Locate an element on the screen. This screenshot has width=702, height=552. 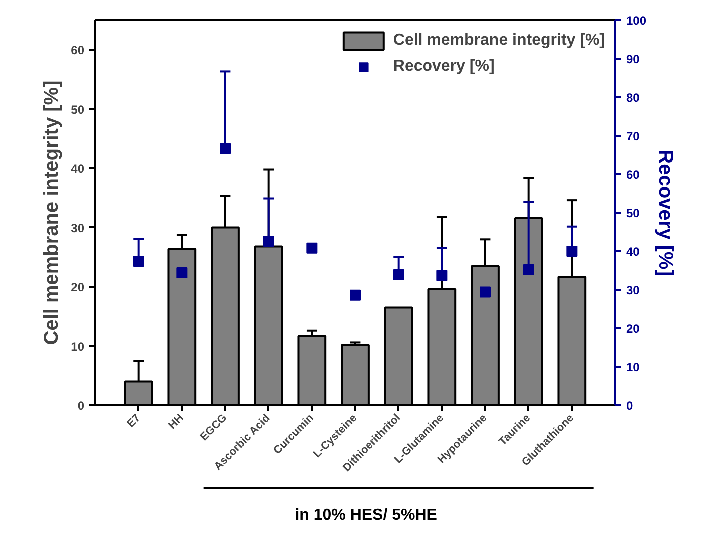
x-tick-label: E7 is located at coordinates (134, 421).